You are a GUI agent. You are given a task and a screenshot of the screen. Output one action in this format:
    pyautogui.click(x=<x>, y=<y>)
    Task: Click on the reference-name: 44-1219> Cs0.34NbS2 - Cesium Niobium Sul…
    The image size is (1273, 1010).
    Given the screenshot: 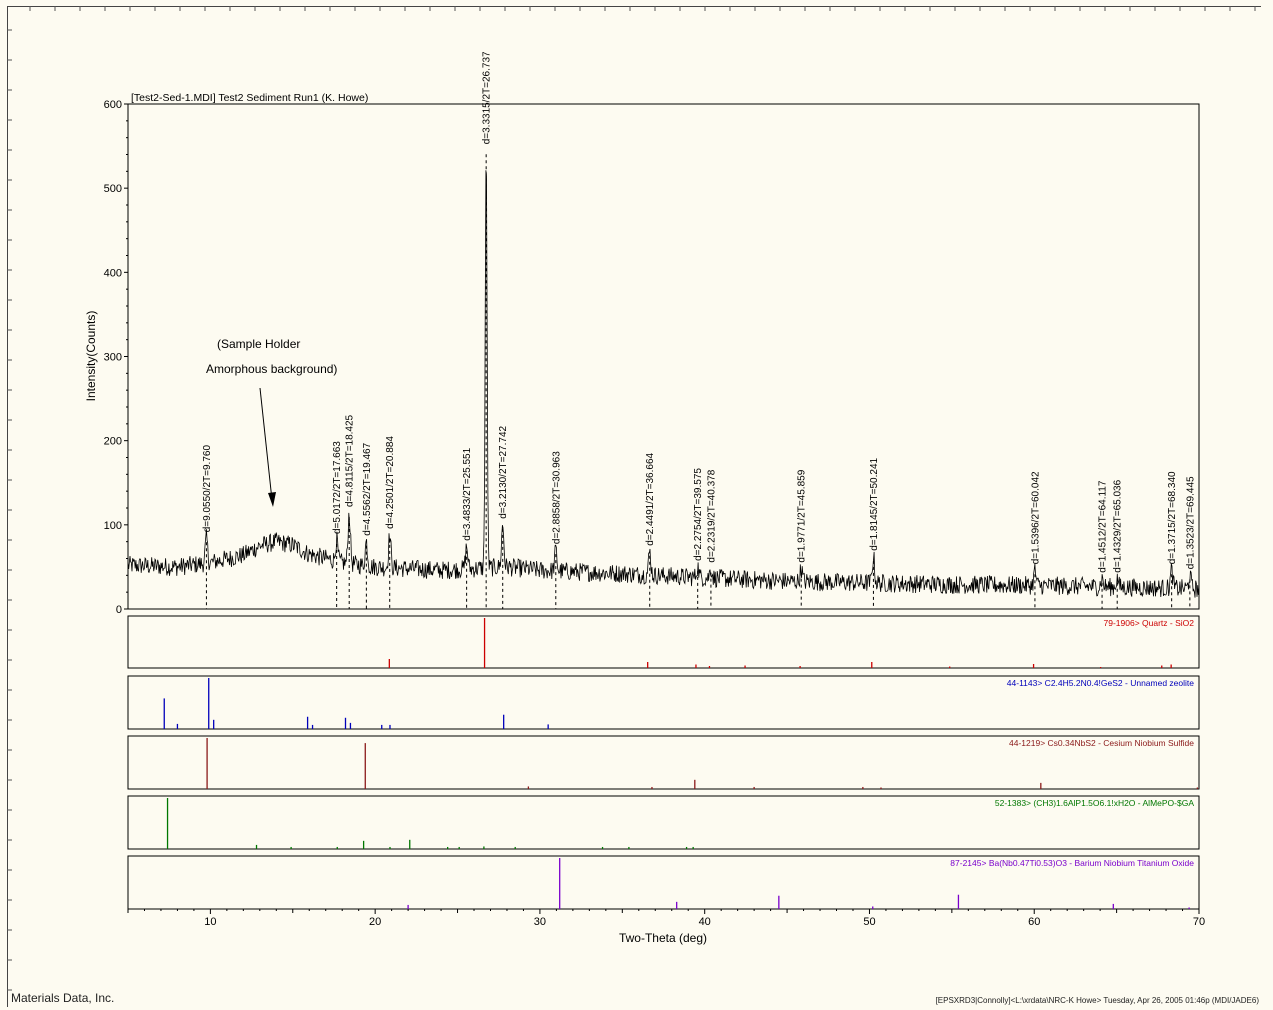 What is the action you would take?
    pyautogui.click(x=1101, y=743)
    